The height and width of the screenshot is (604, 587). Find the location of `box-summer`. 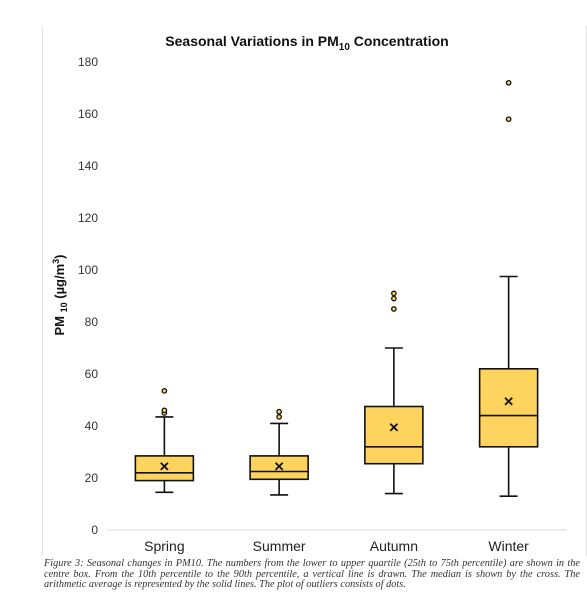

box-summer is located at coordinates (279, 452).